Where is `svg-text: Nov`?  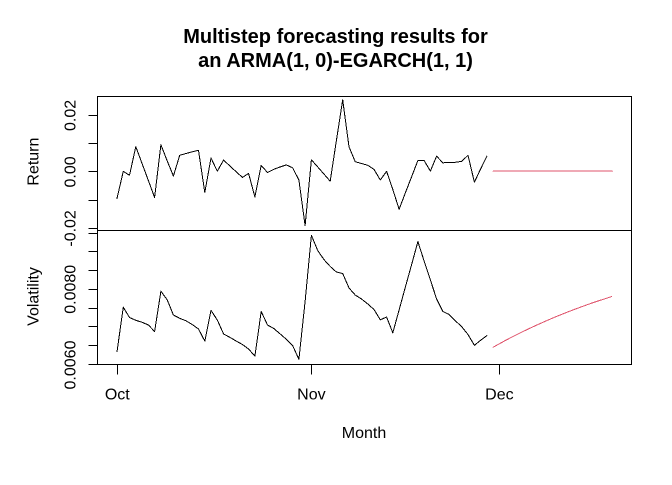 svg-text: Nov is located at coordinates (311, 395).